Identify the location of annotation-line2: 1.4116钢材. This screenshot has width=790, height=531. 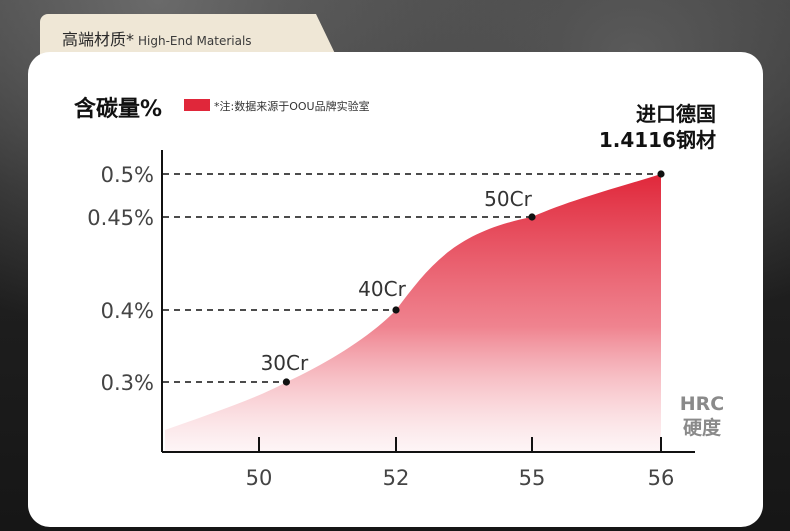
(657, 140).